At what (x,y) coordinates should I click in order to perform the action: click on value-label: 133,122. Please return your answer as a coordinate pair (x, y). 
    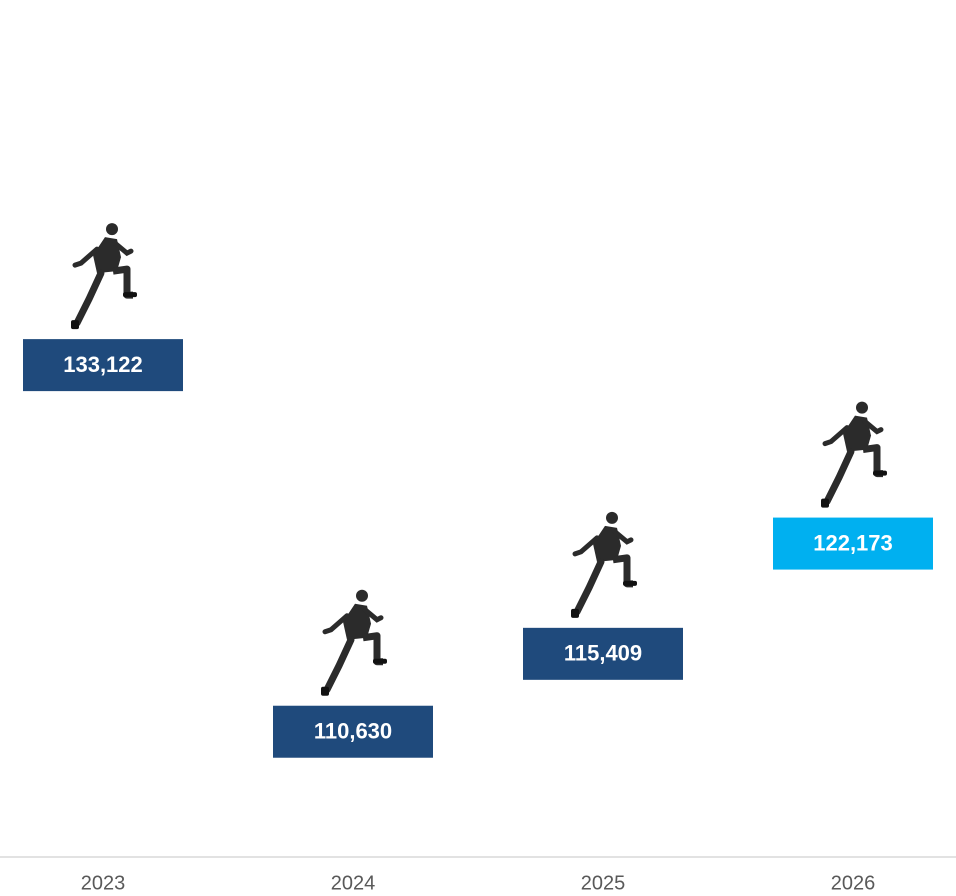
    Looking at the image, I should click on (103, 364).